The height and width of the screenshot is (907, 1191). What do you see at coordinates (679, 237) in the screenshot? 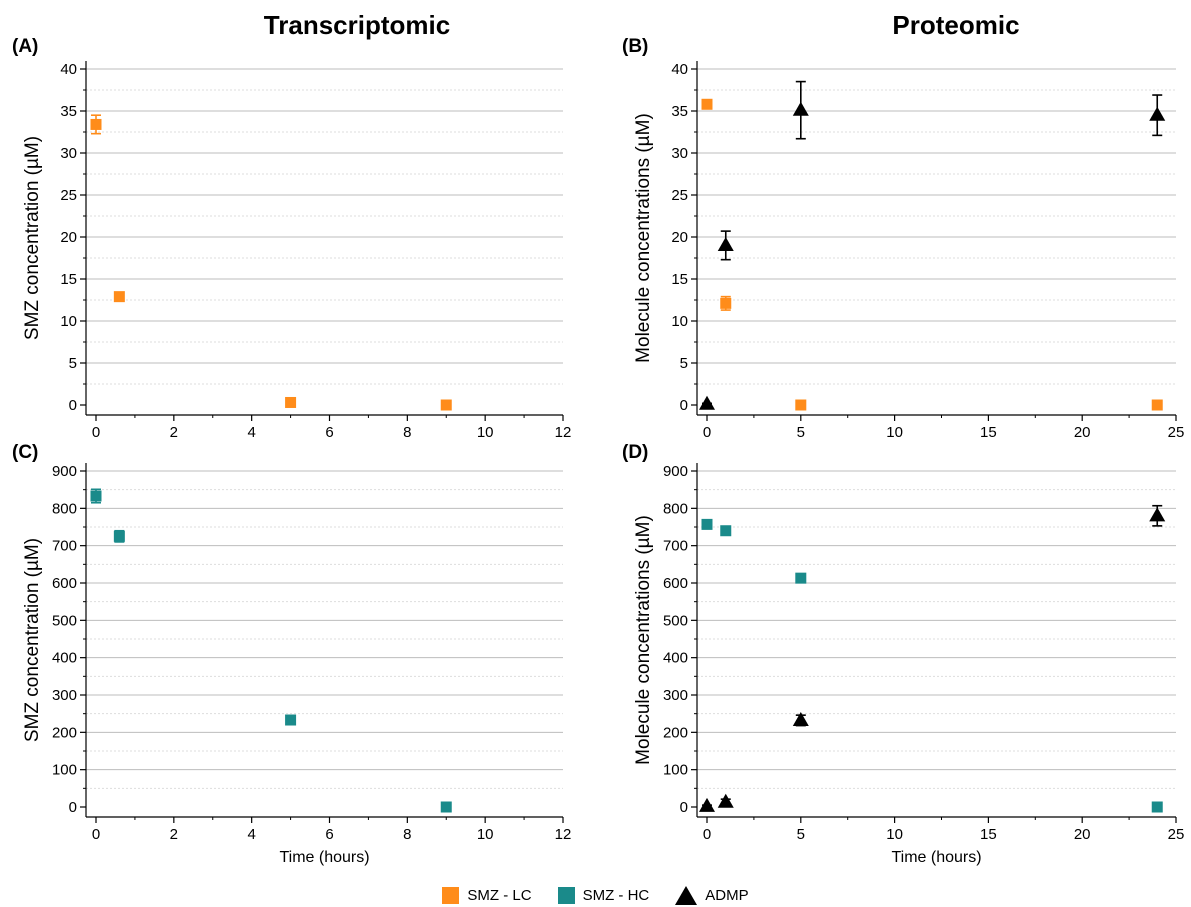
I see `y-tick-label-b: 20` at bounding box center [679, 237].